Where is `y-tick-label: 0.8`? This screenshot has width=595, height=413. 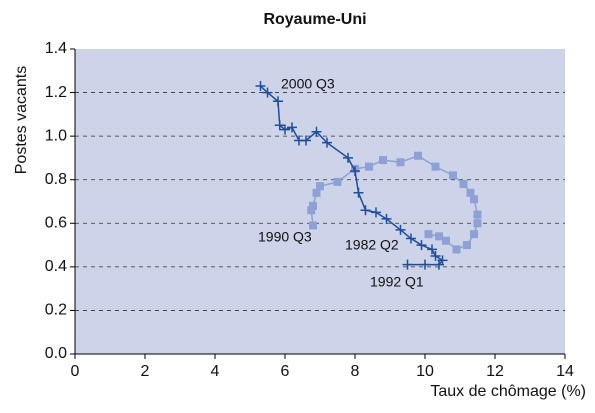
y-tick-label: 0.8 is located at coordinates (56, 179).